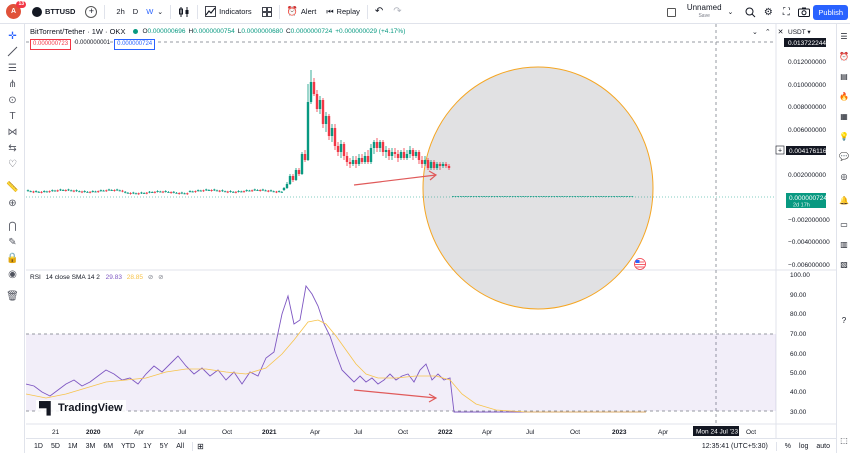 This screenshot has height=453, width=850. Describe the element at coordinates (844, 56) in the screenshot. I see `alerts-icon: ⏰` at that location.